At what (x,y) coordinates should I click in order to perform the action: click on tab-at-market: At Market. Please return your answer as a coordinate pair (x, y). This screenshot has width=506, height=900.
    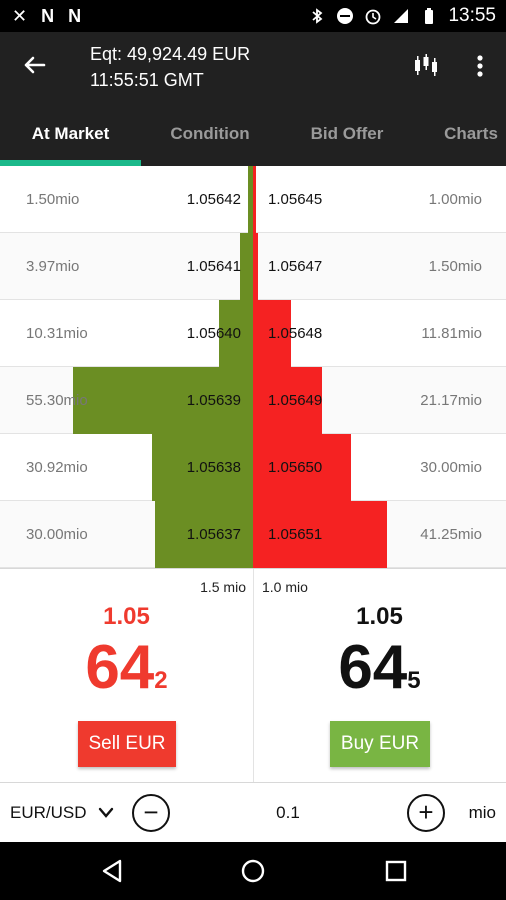
    Looking at the image, I should click on (70, 133).